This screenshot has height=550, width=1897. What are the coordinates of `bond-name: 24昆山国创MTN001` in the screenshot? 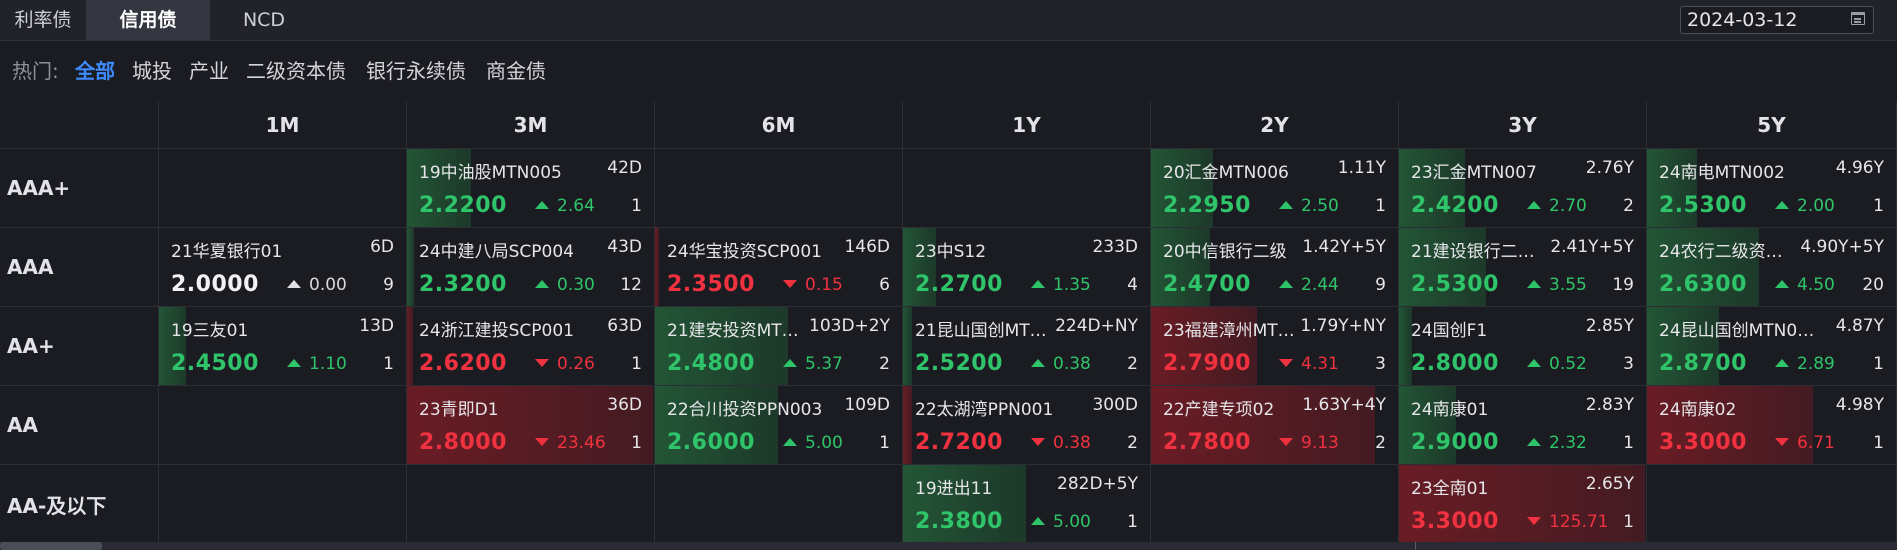 It's located at (1737, 331).